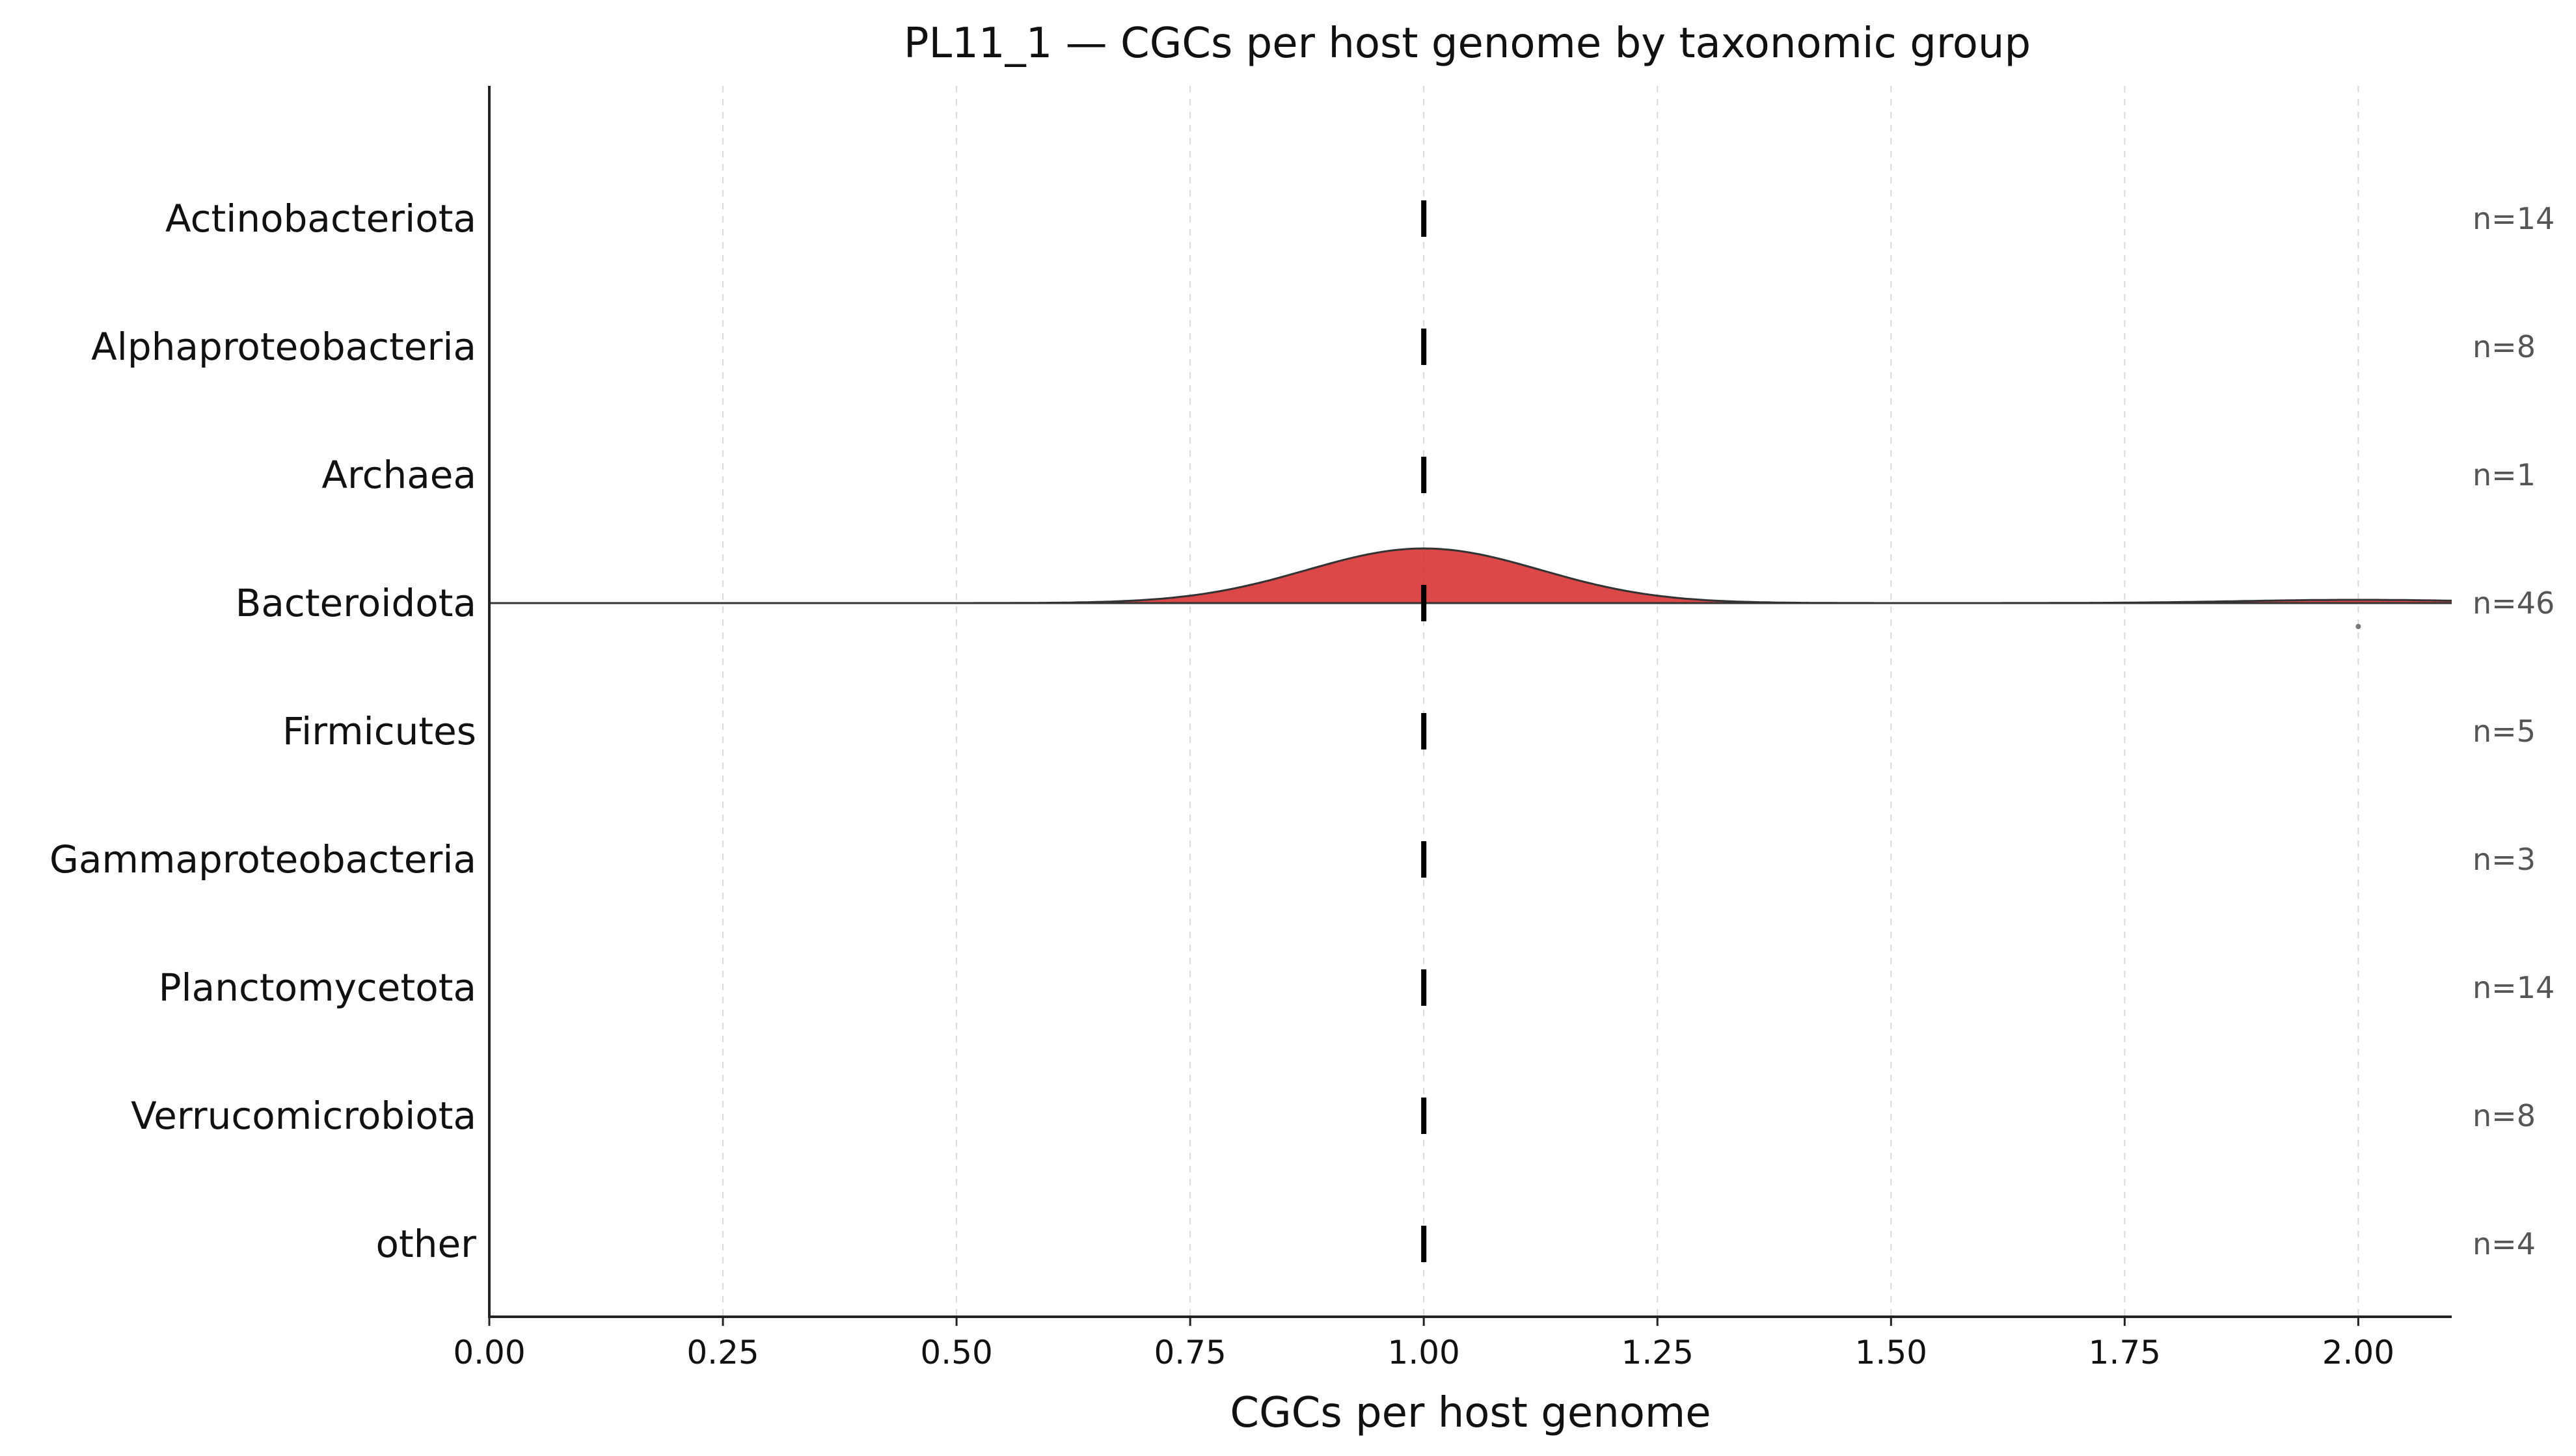  Describe the element at coordinates (1470, 1413) in the screenshot. I see `x-axis-label: CGCs per host genome` at that location.